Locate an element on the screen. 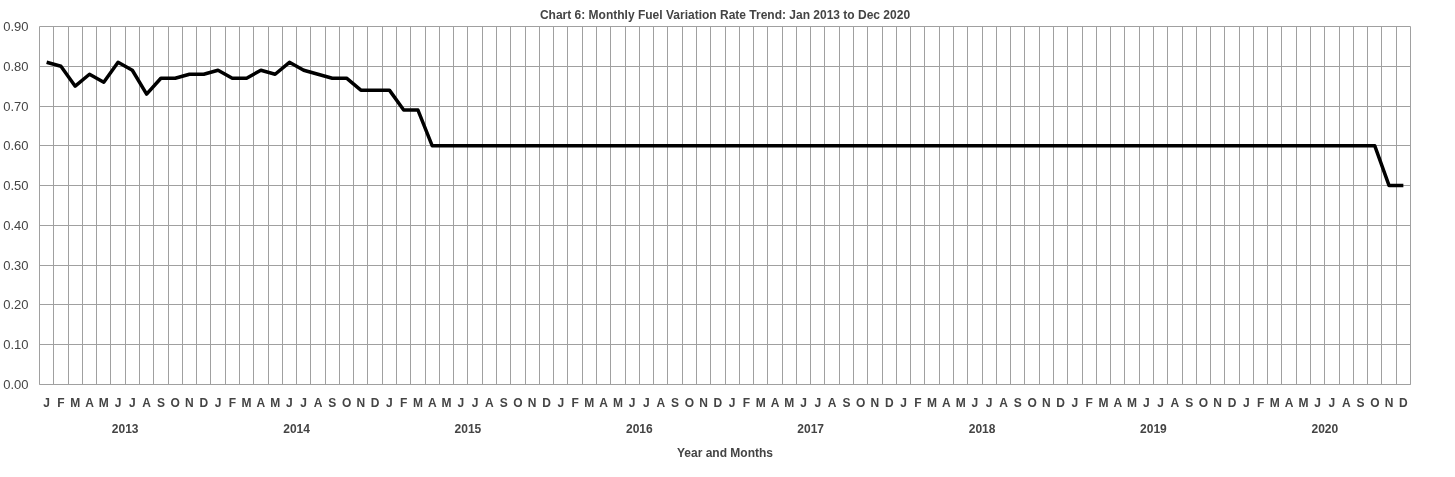 Image resolution: width=1455 pixels, height=477 pixels. text: 2019 is located at coordinates (1154, 428).